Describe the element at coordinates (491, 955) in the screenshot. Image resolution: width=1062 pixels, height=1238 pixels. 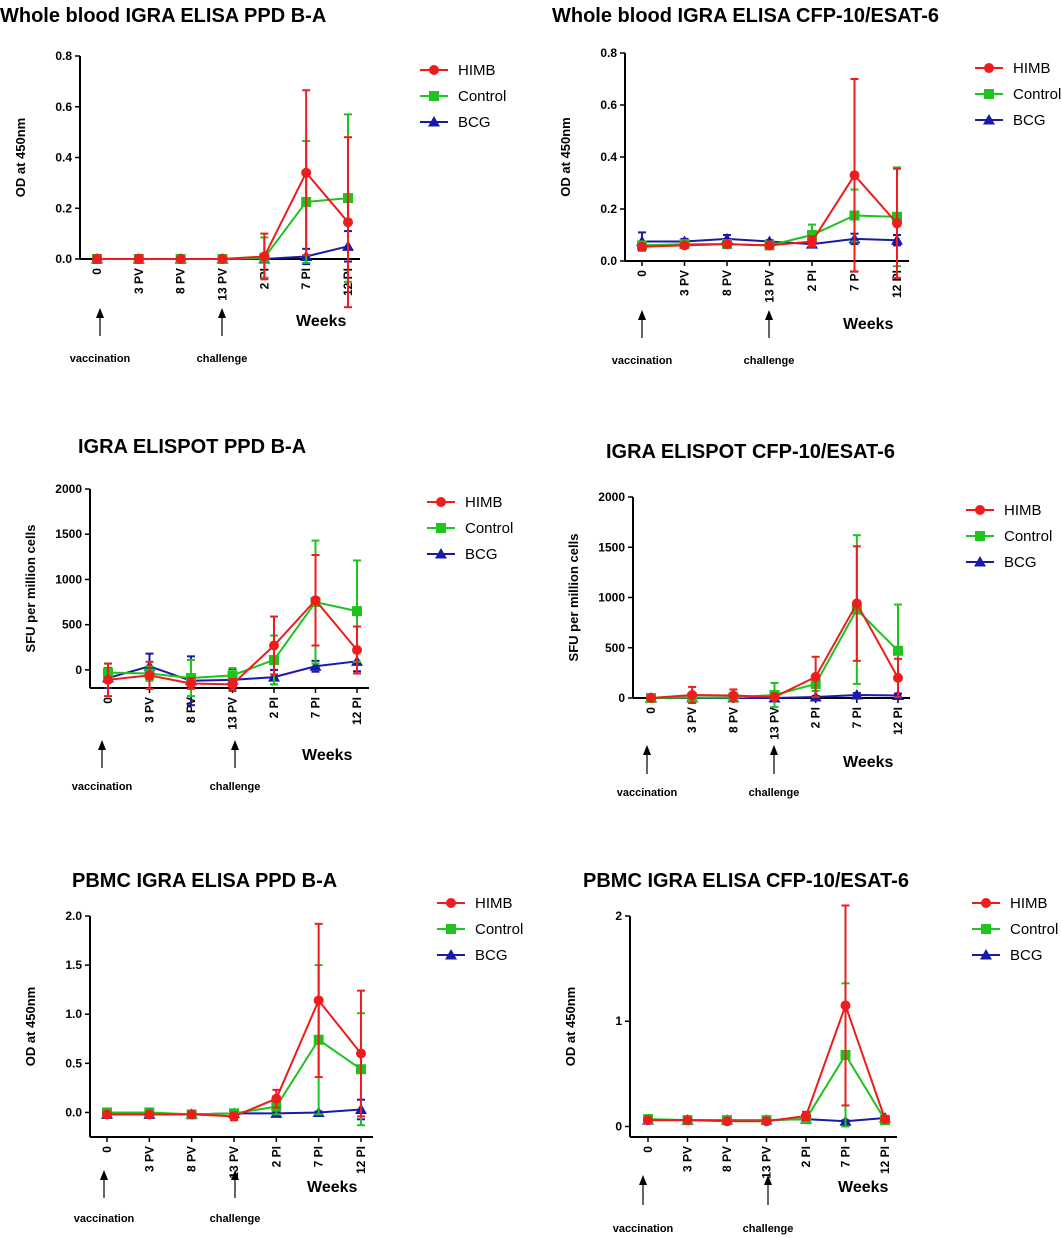
I see `legend-label: BCG` at that location.